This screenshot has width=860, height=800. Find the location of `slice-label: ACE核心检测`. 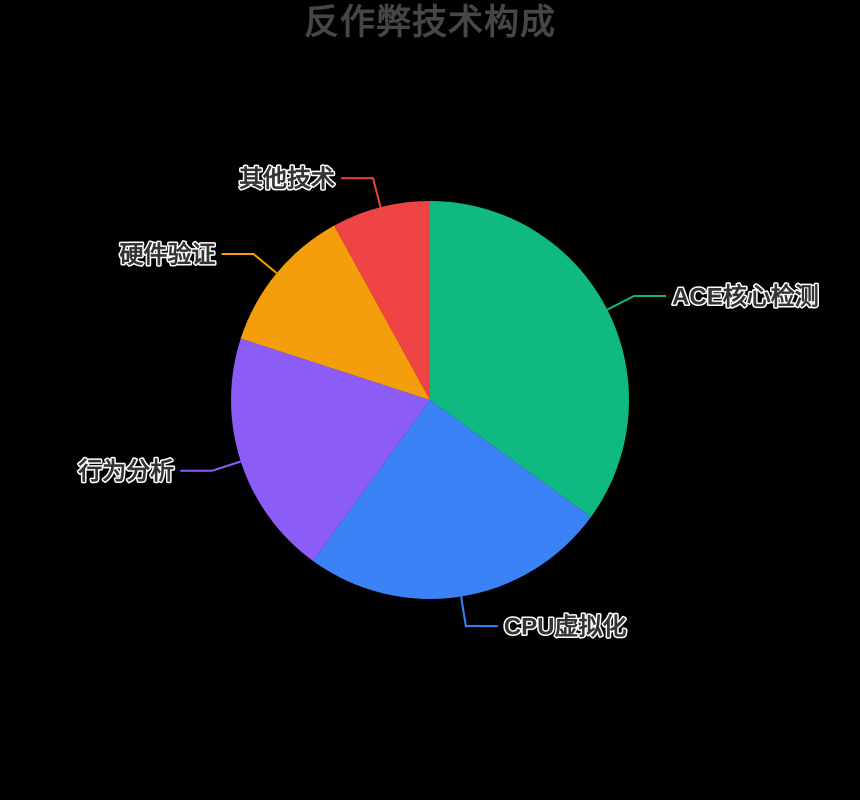

slice-label: ACE核心检测 is located at coordinates (745, 296).